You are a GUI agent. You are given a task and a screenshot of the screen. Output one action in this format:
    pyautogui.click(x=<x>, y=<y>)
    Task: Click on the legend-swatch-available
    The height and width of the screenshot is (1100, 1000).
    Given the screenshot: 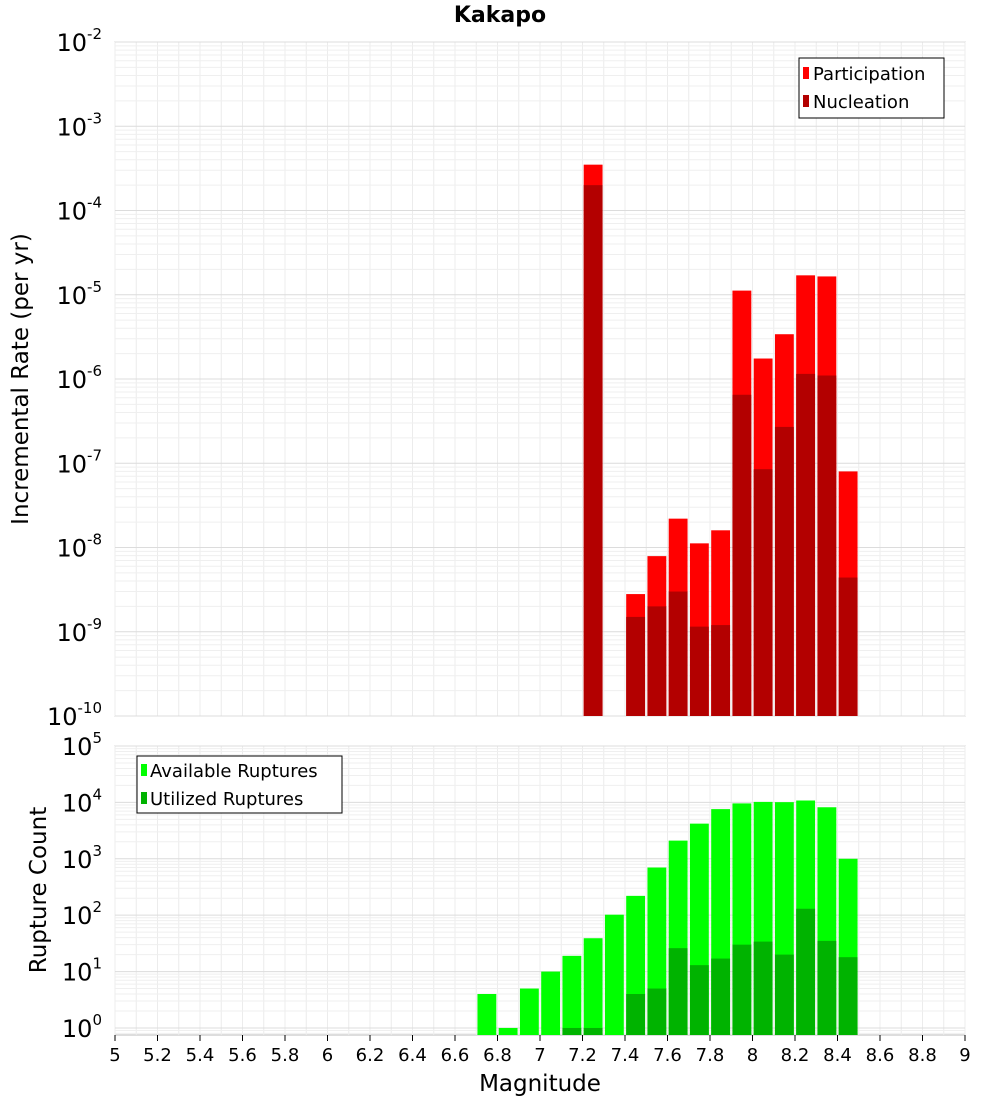 What is the action you would take?
    pyautogui.click(x=144, y=770)
    